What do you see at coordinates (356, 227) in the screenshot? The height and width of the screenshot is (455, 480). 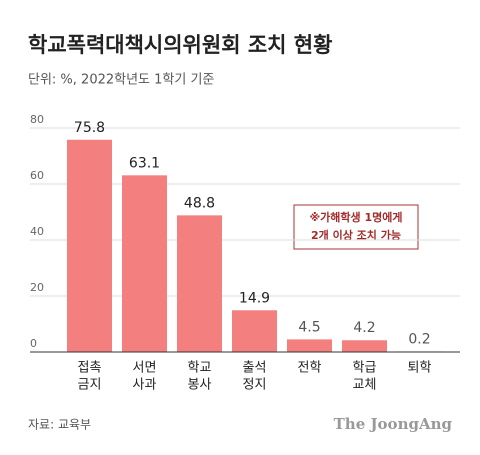 I see `annotation-box` at bounding box center [356, 227].